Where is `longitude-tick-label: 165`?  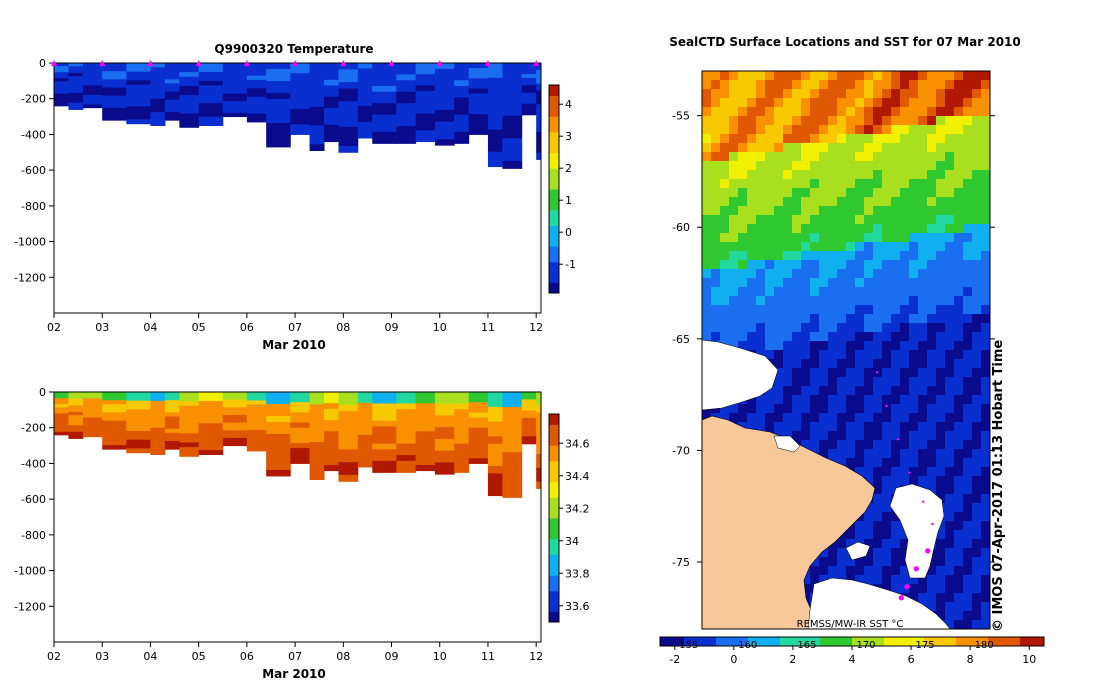
longitude-tick-label: 165 is located at coordinates (806, 645).